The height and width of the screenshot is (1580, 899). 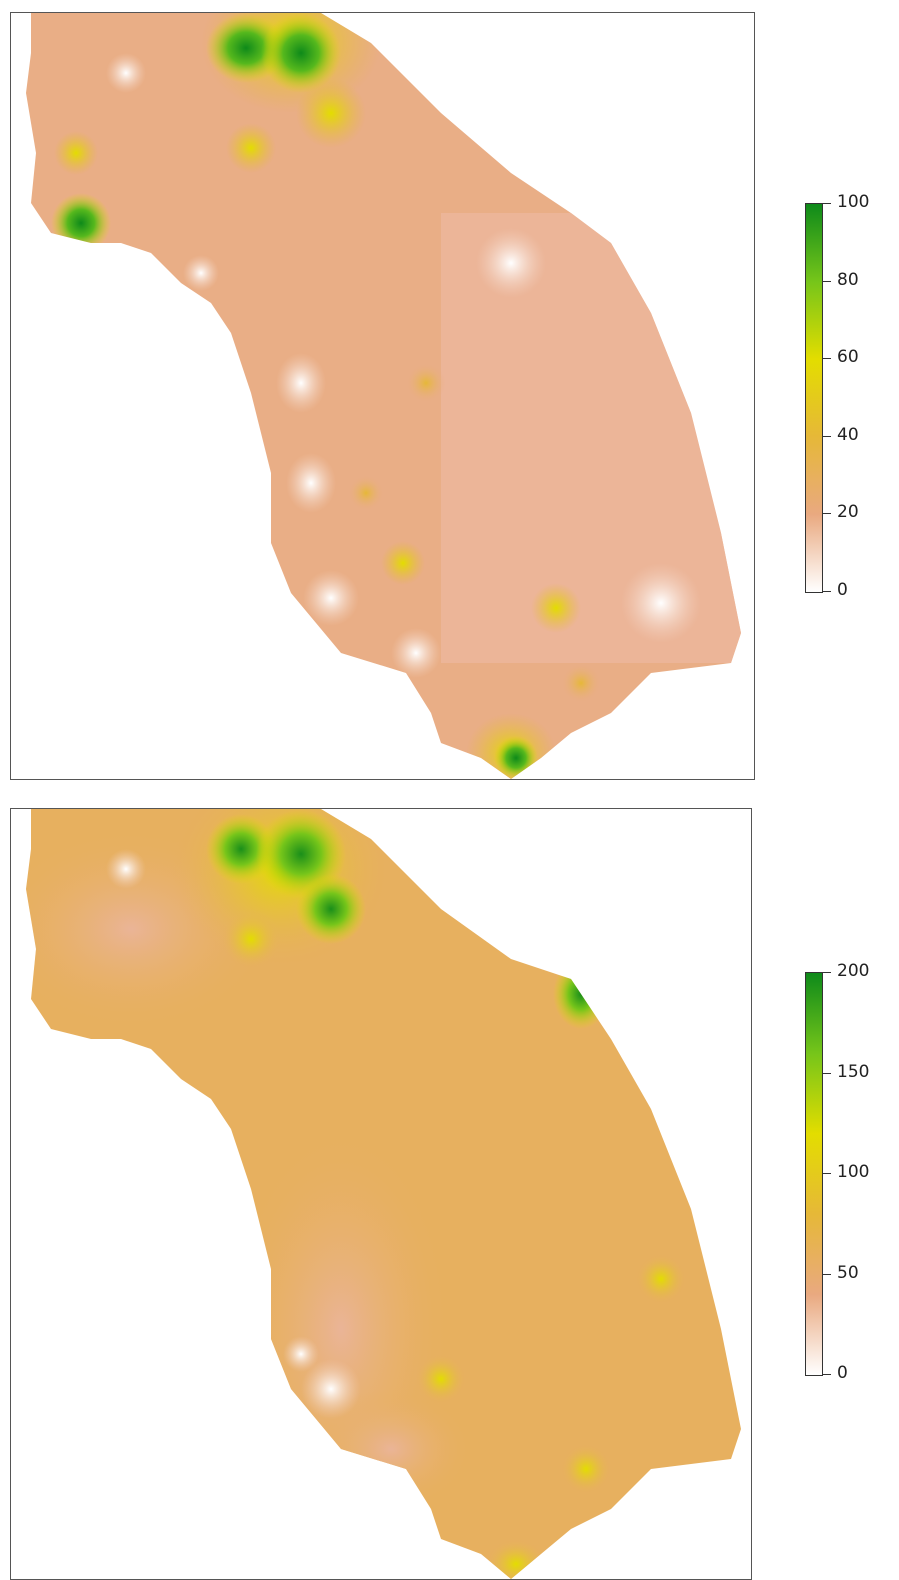 What do you see at coordinates (848, 512) in the screenshot?
I see `legend-tick-label: 20` at bounding box center [848, 512].